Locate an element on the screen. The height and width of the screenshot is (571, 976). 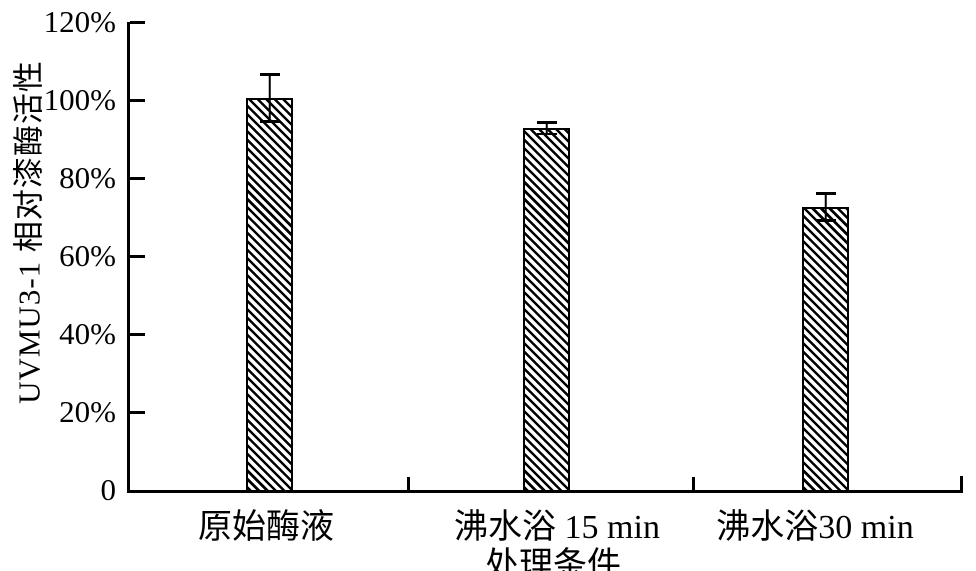
y-tick-label: 80% is located at coordinates (87, 177).